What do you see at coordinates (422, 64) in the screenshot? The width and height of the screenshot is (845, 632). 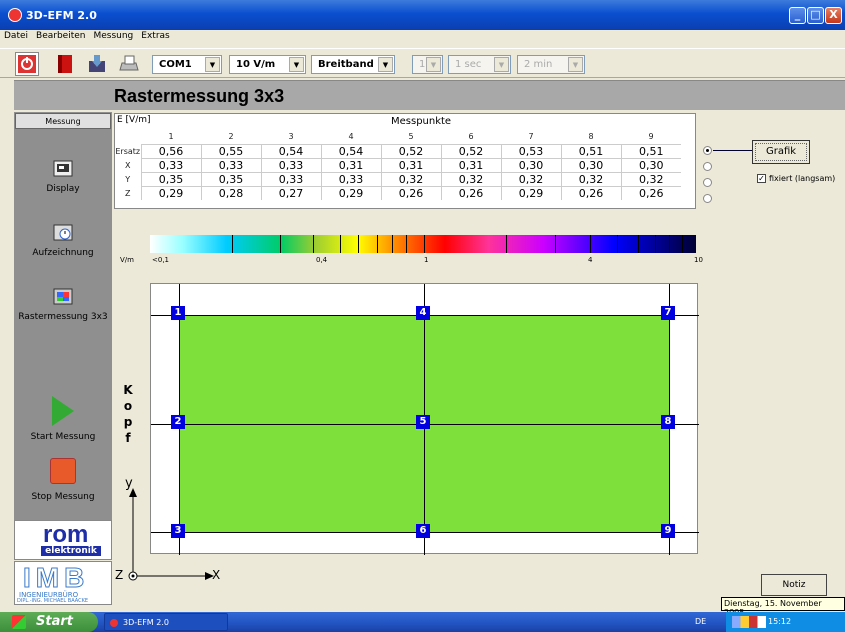 I see `channel-value: 1` at bounding box center [422, 64].